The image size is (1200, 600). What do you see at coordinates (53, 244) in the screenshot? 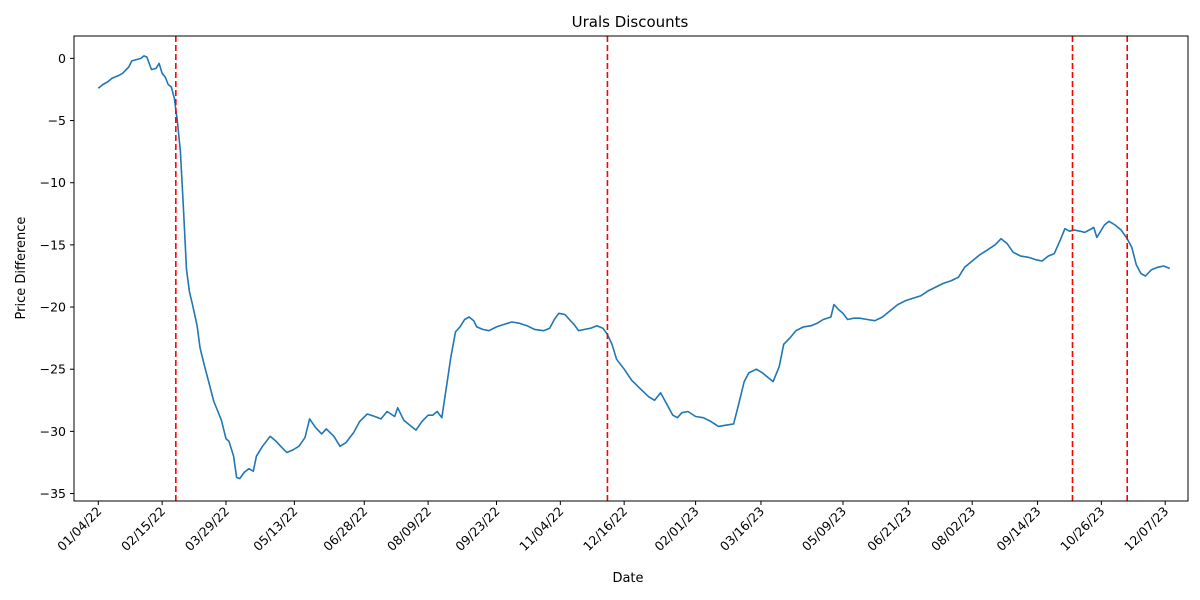
I see `y-tick-label-3: −15` at bounding box center [53, 244].